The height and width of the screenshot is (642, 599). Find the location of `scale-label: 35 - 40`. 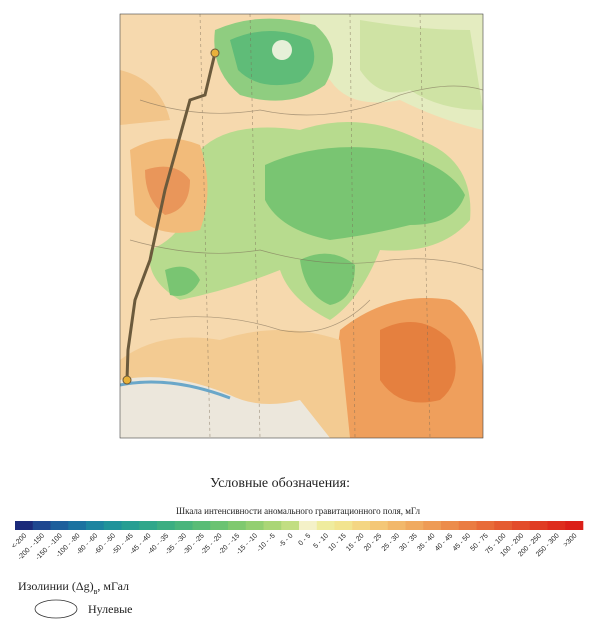

scale-label: 35 - 40 is located at coordinates (426, 542).